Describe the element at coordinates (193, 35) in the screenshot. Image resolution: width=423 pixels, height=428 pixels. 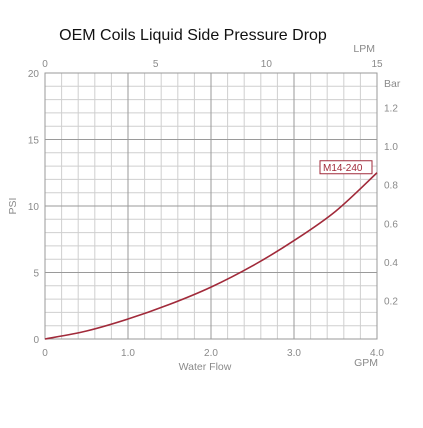
I see `chart-title: OEM Coils Liquid Side Pressure Drop` at that location.